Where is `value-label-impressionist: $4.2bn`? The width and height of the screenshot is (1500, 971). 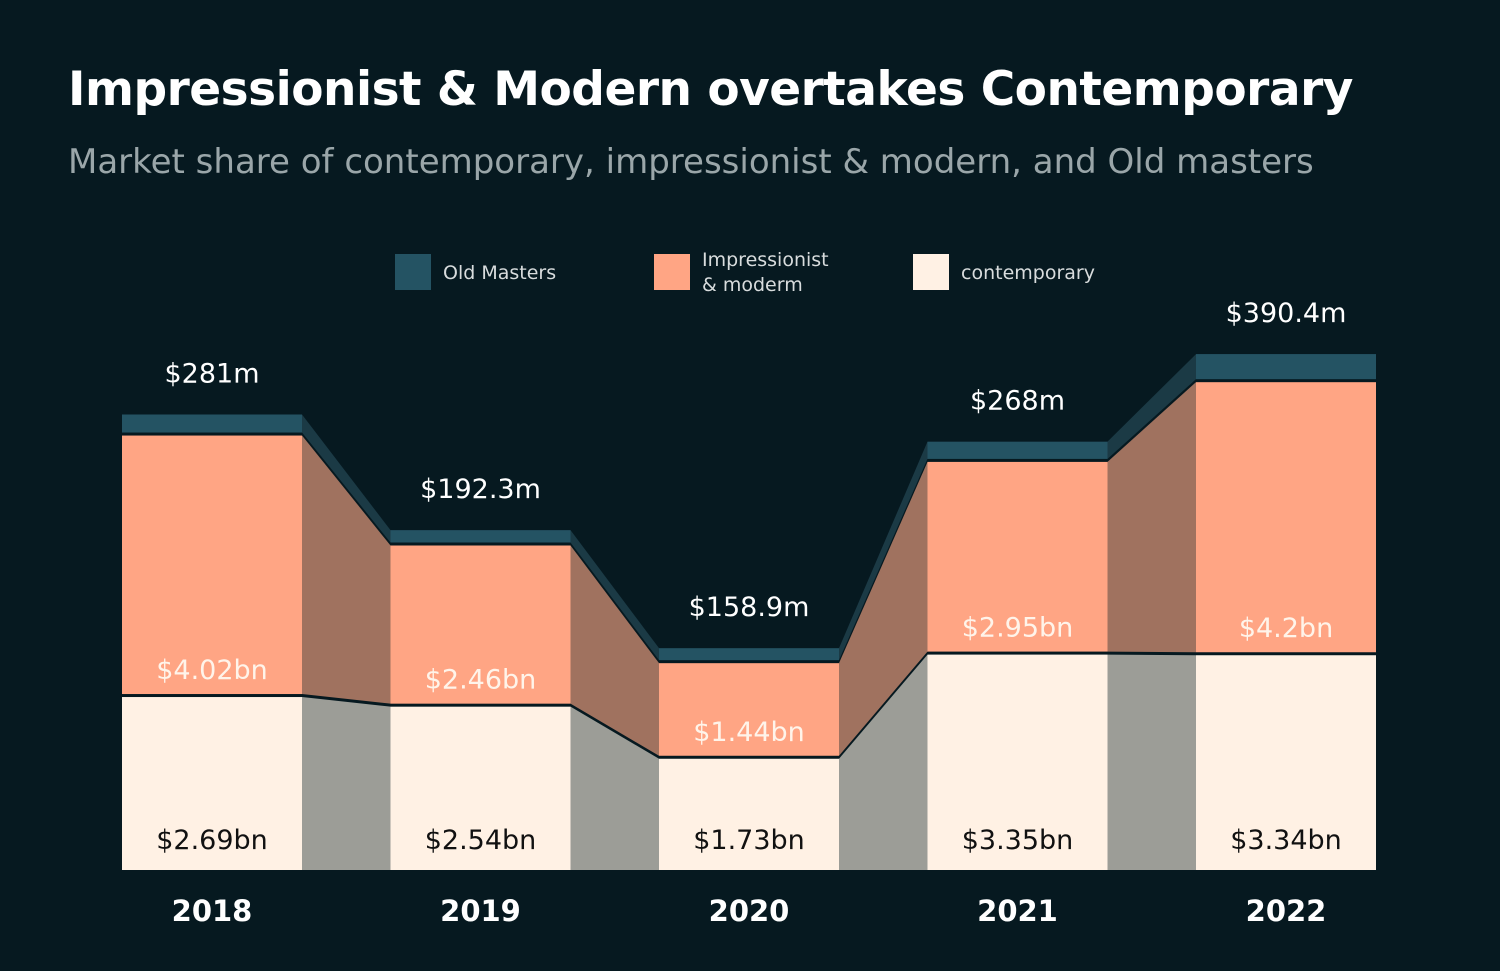 value-label-impressionist: $4.2bn is located at coordinates (1286, 628).